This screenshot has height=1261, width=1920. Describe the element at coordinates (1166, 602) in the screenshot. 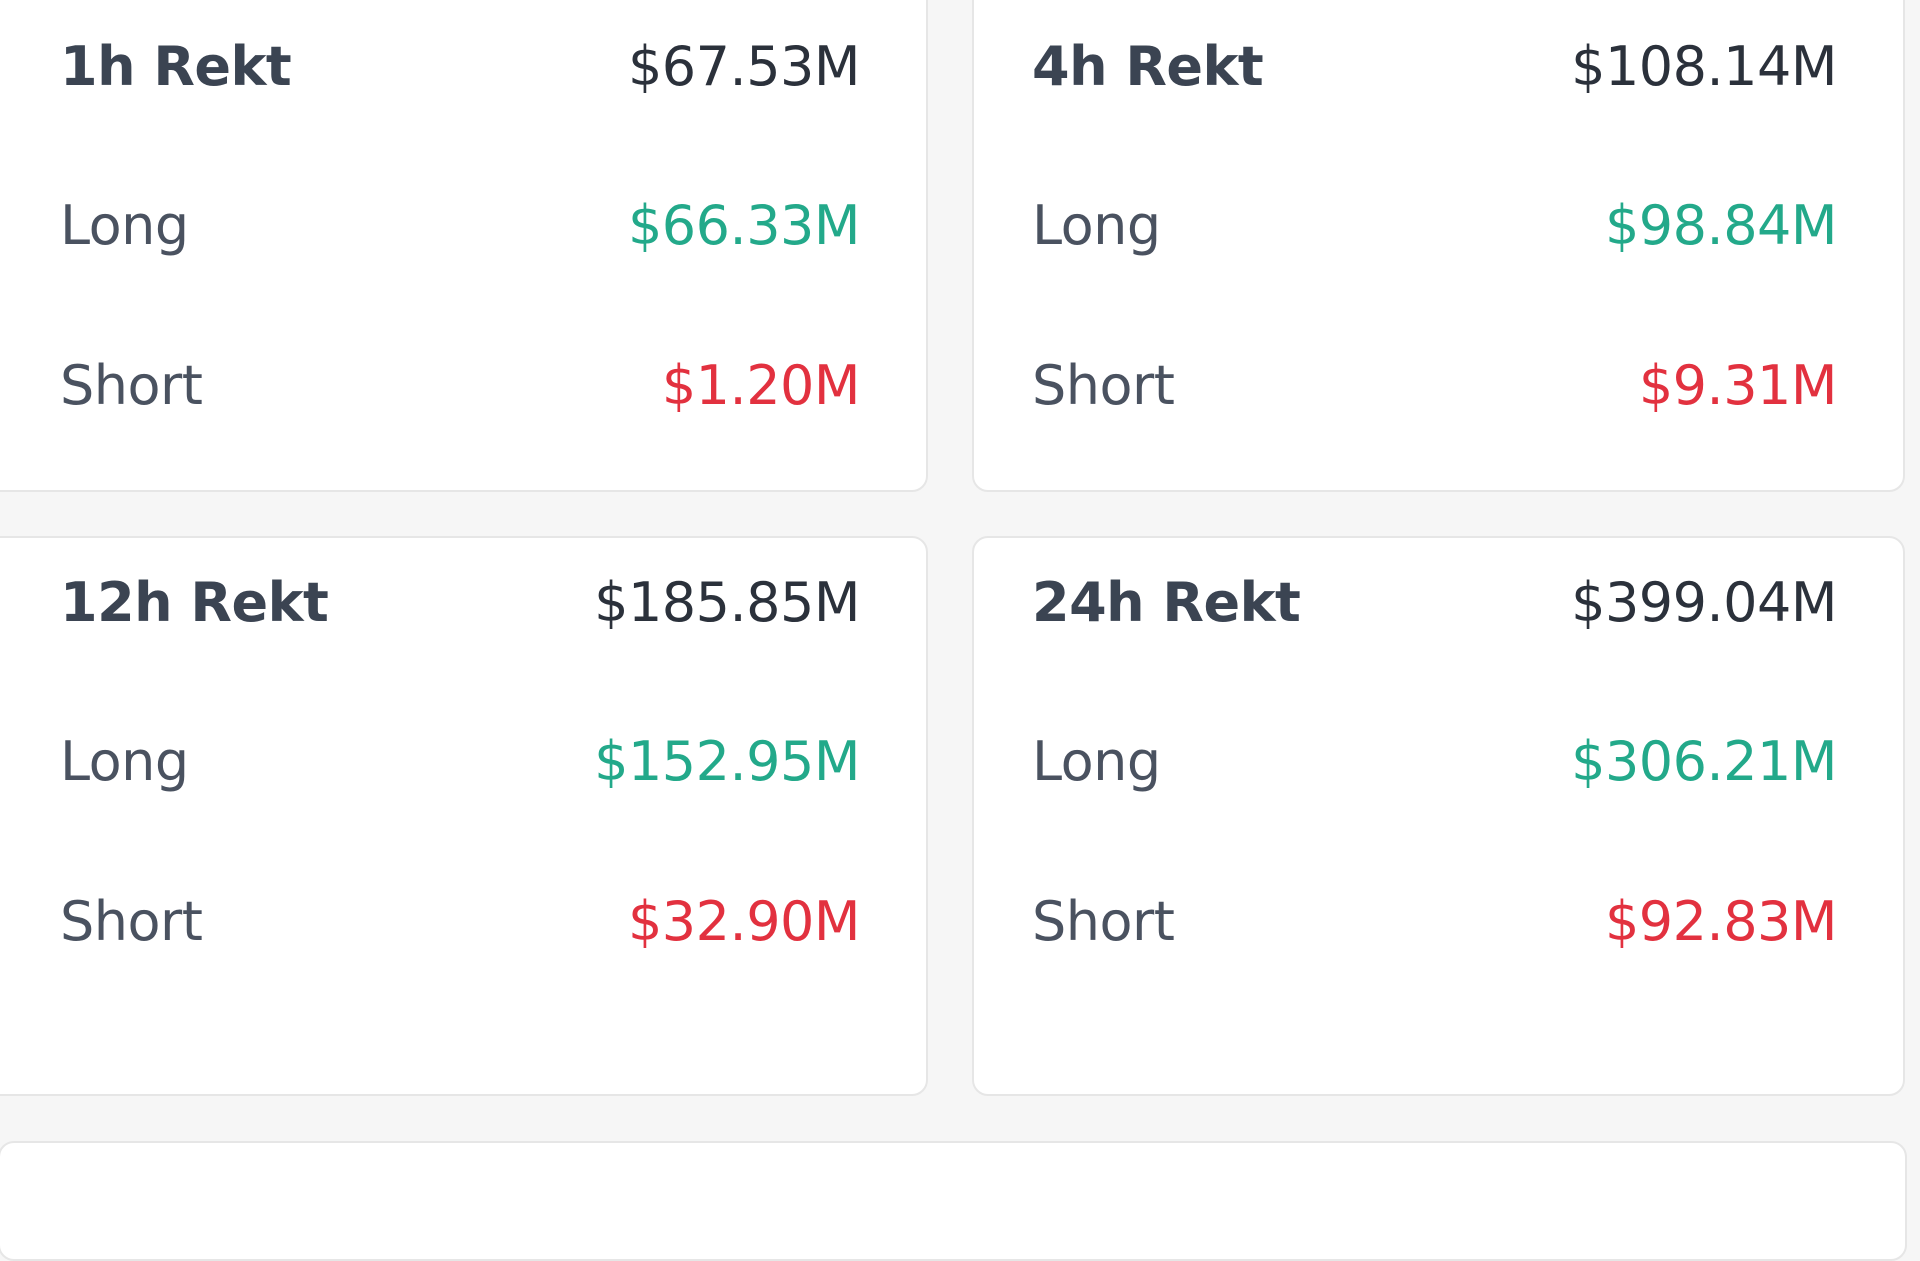

I see `period-title: 24h Rekt` at that location.